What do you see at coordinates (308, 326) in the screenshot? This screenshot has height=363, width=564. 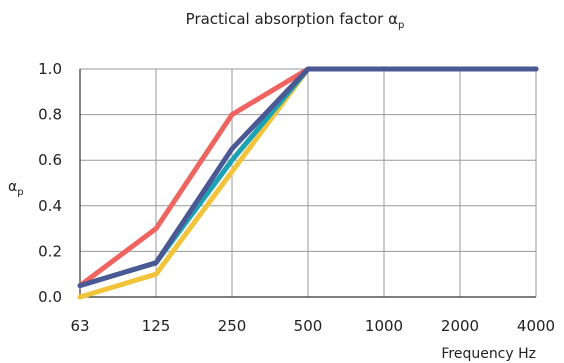 I see `x-tick-label: 500` at bounding box center [308, 326].